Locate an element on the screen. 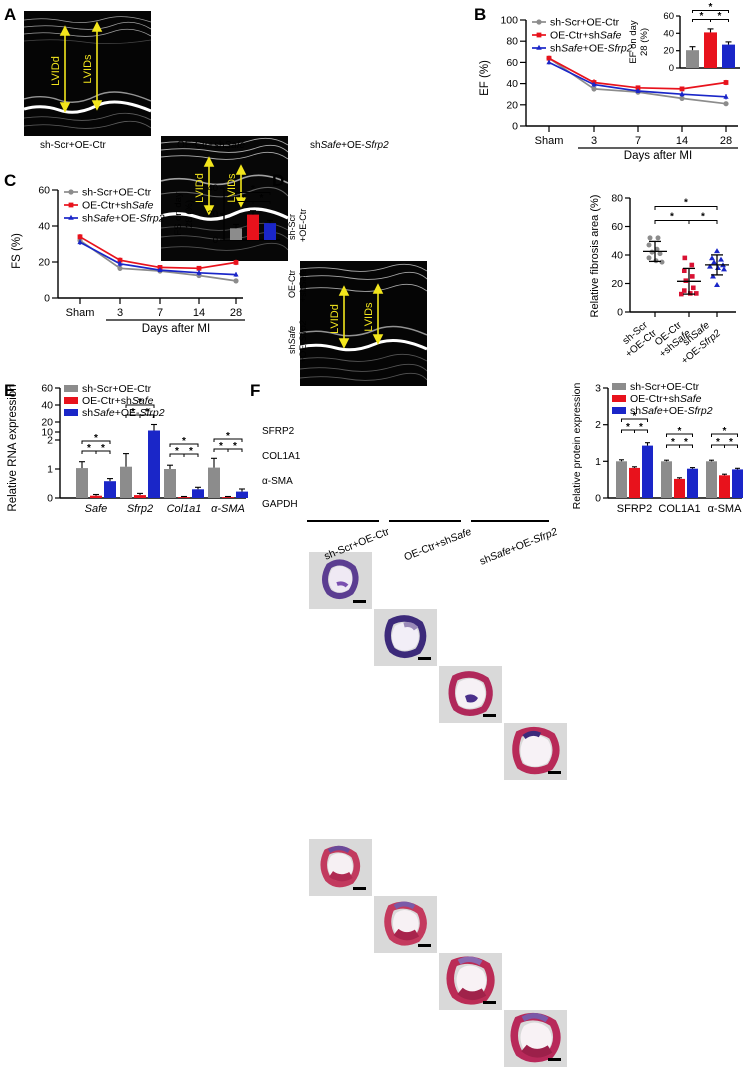 The width and height of the screenshot is (747, 1074). lvids-label-3: LVIDs is located at coordinates (369, 317).